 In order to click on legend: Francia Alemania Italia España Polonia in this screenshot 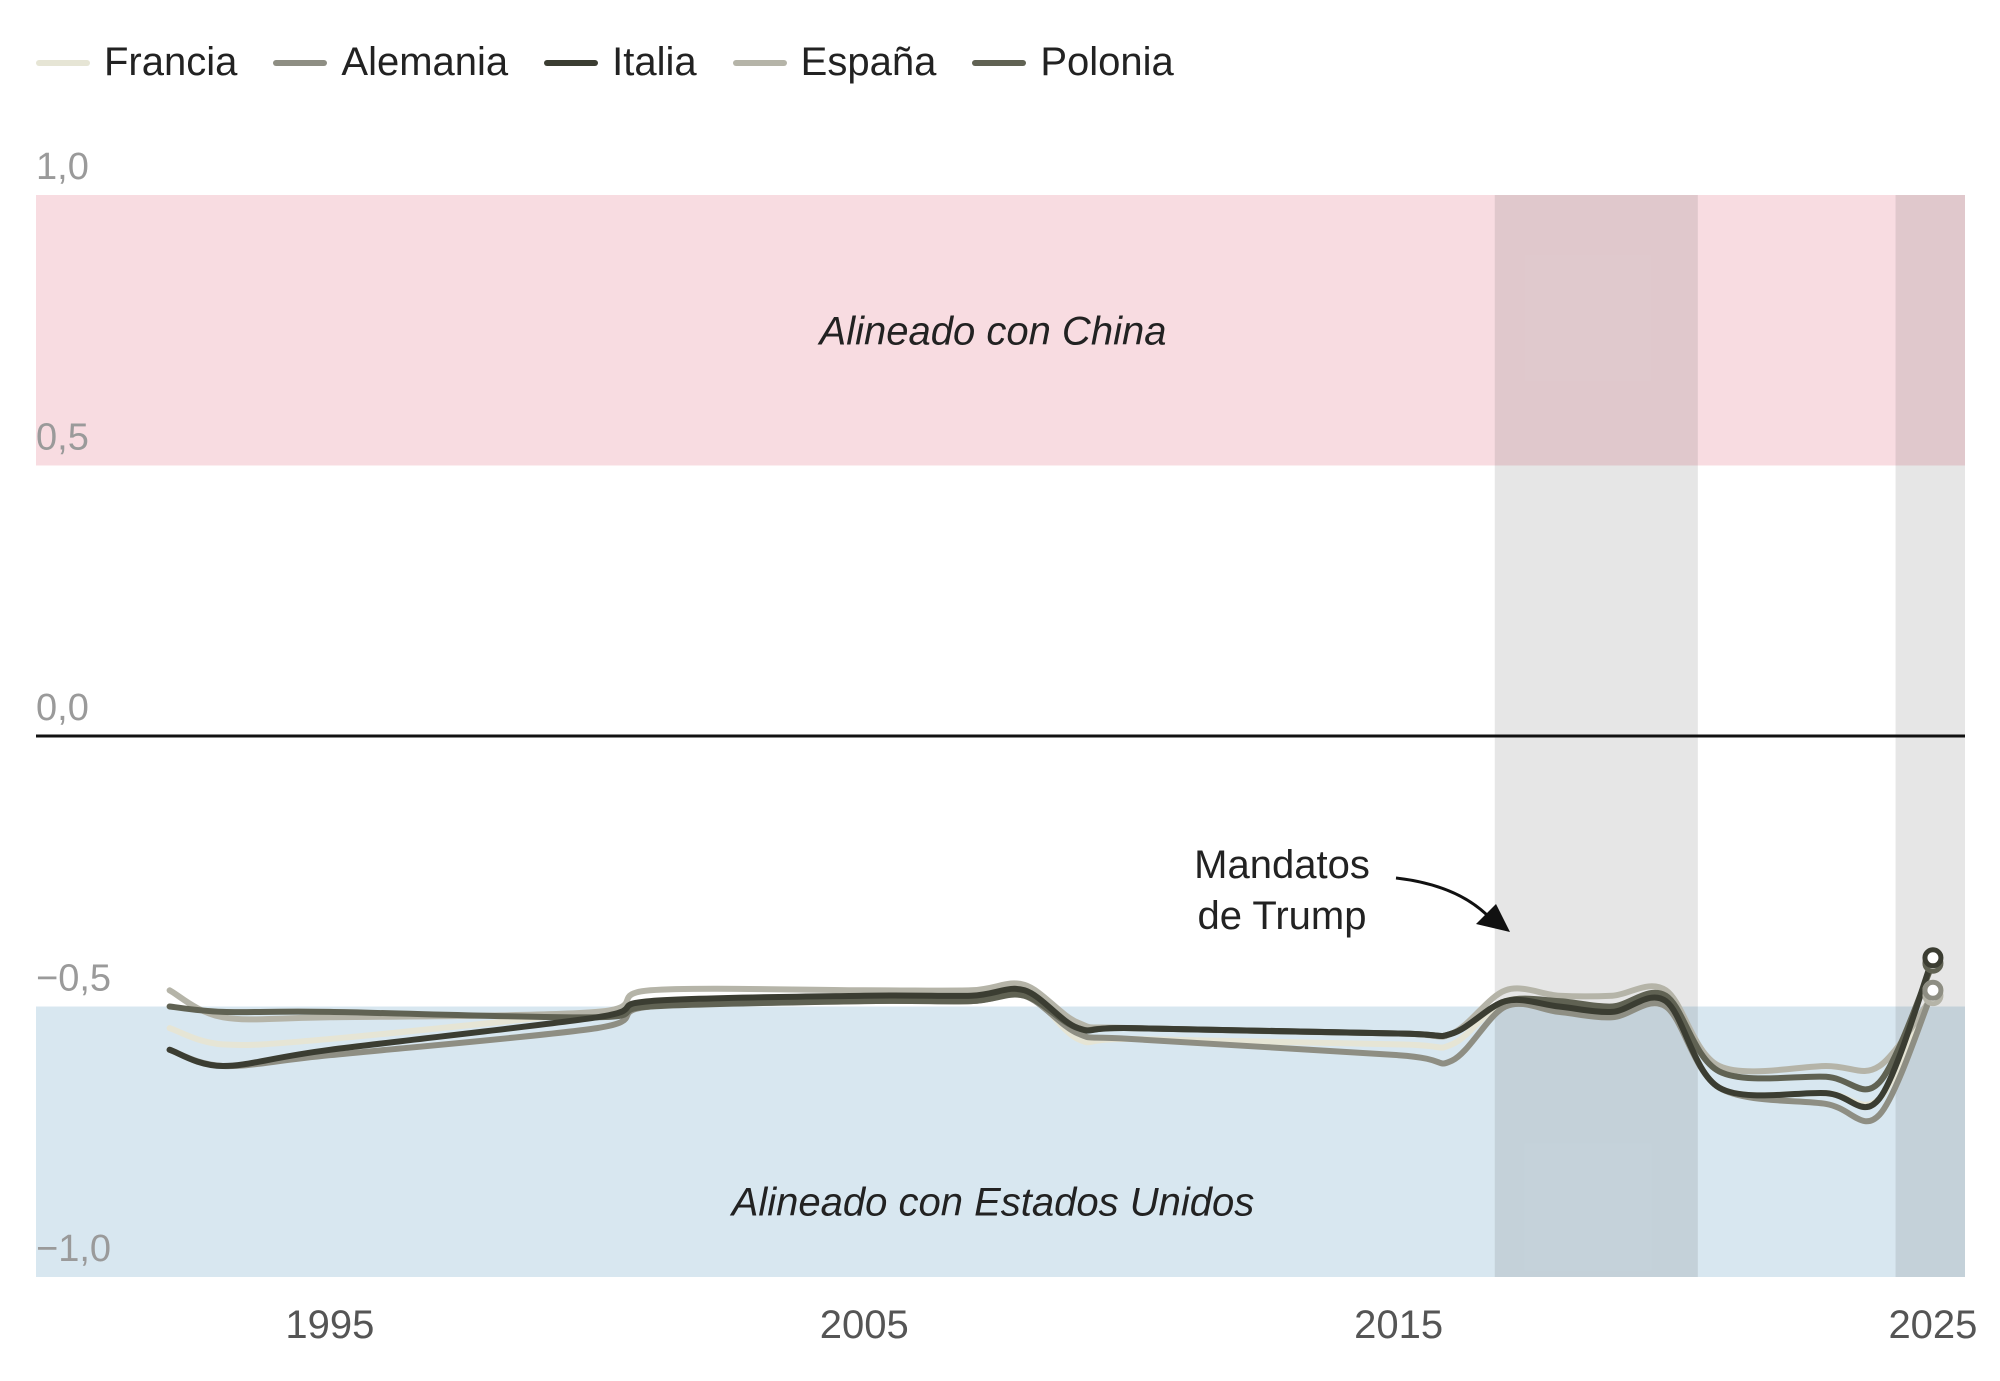, I will do `click(605, 62)`.